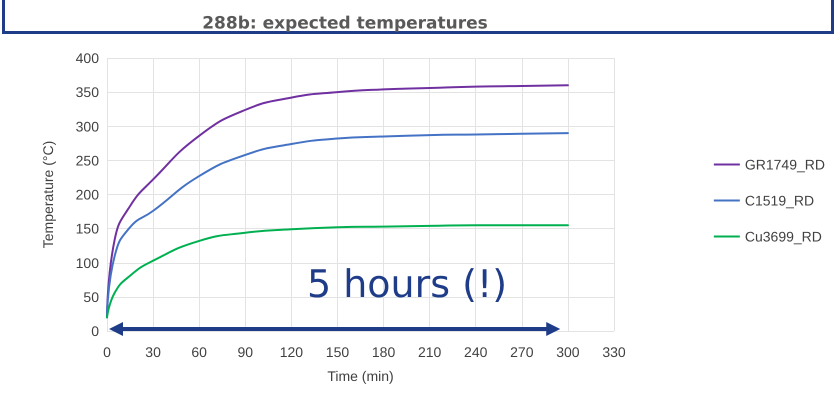  What do you see at coordinates (407, 284) in the screenshot?
I see `annotation: 5 hours (!)` at bounding box center [407, 284].